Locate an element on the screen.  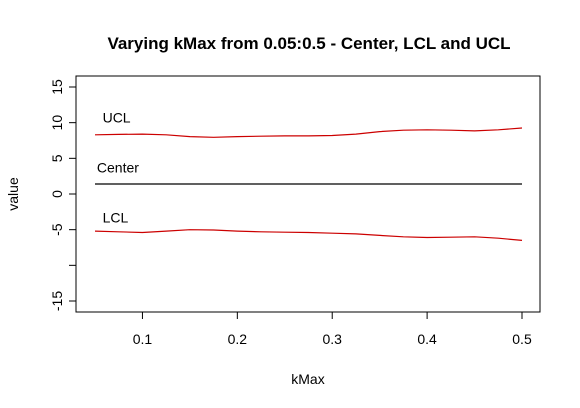
x-tick-label: 0.4 is located at coordinates (427, 339).